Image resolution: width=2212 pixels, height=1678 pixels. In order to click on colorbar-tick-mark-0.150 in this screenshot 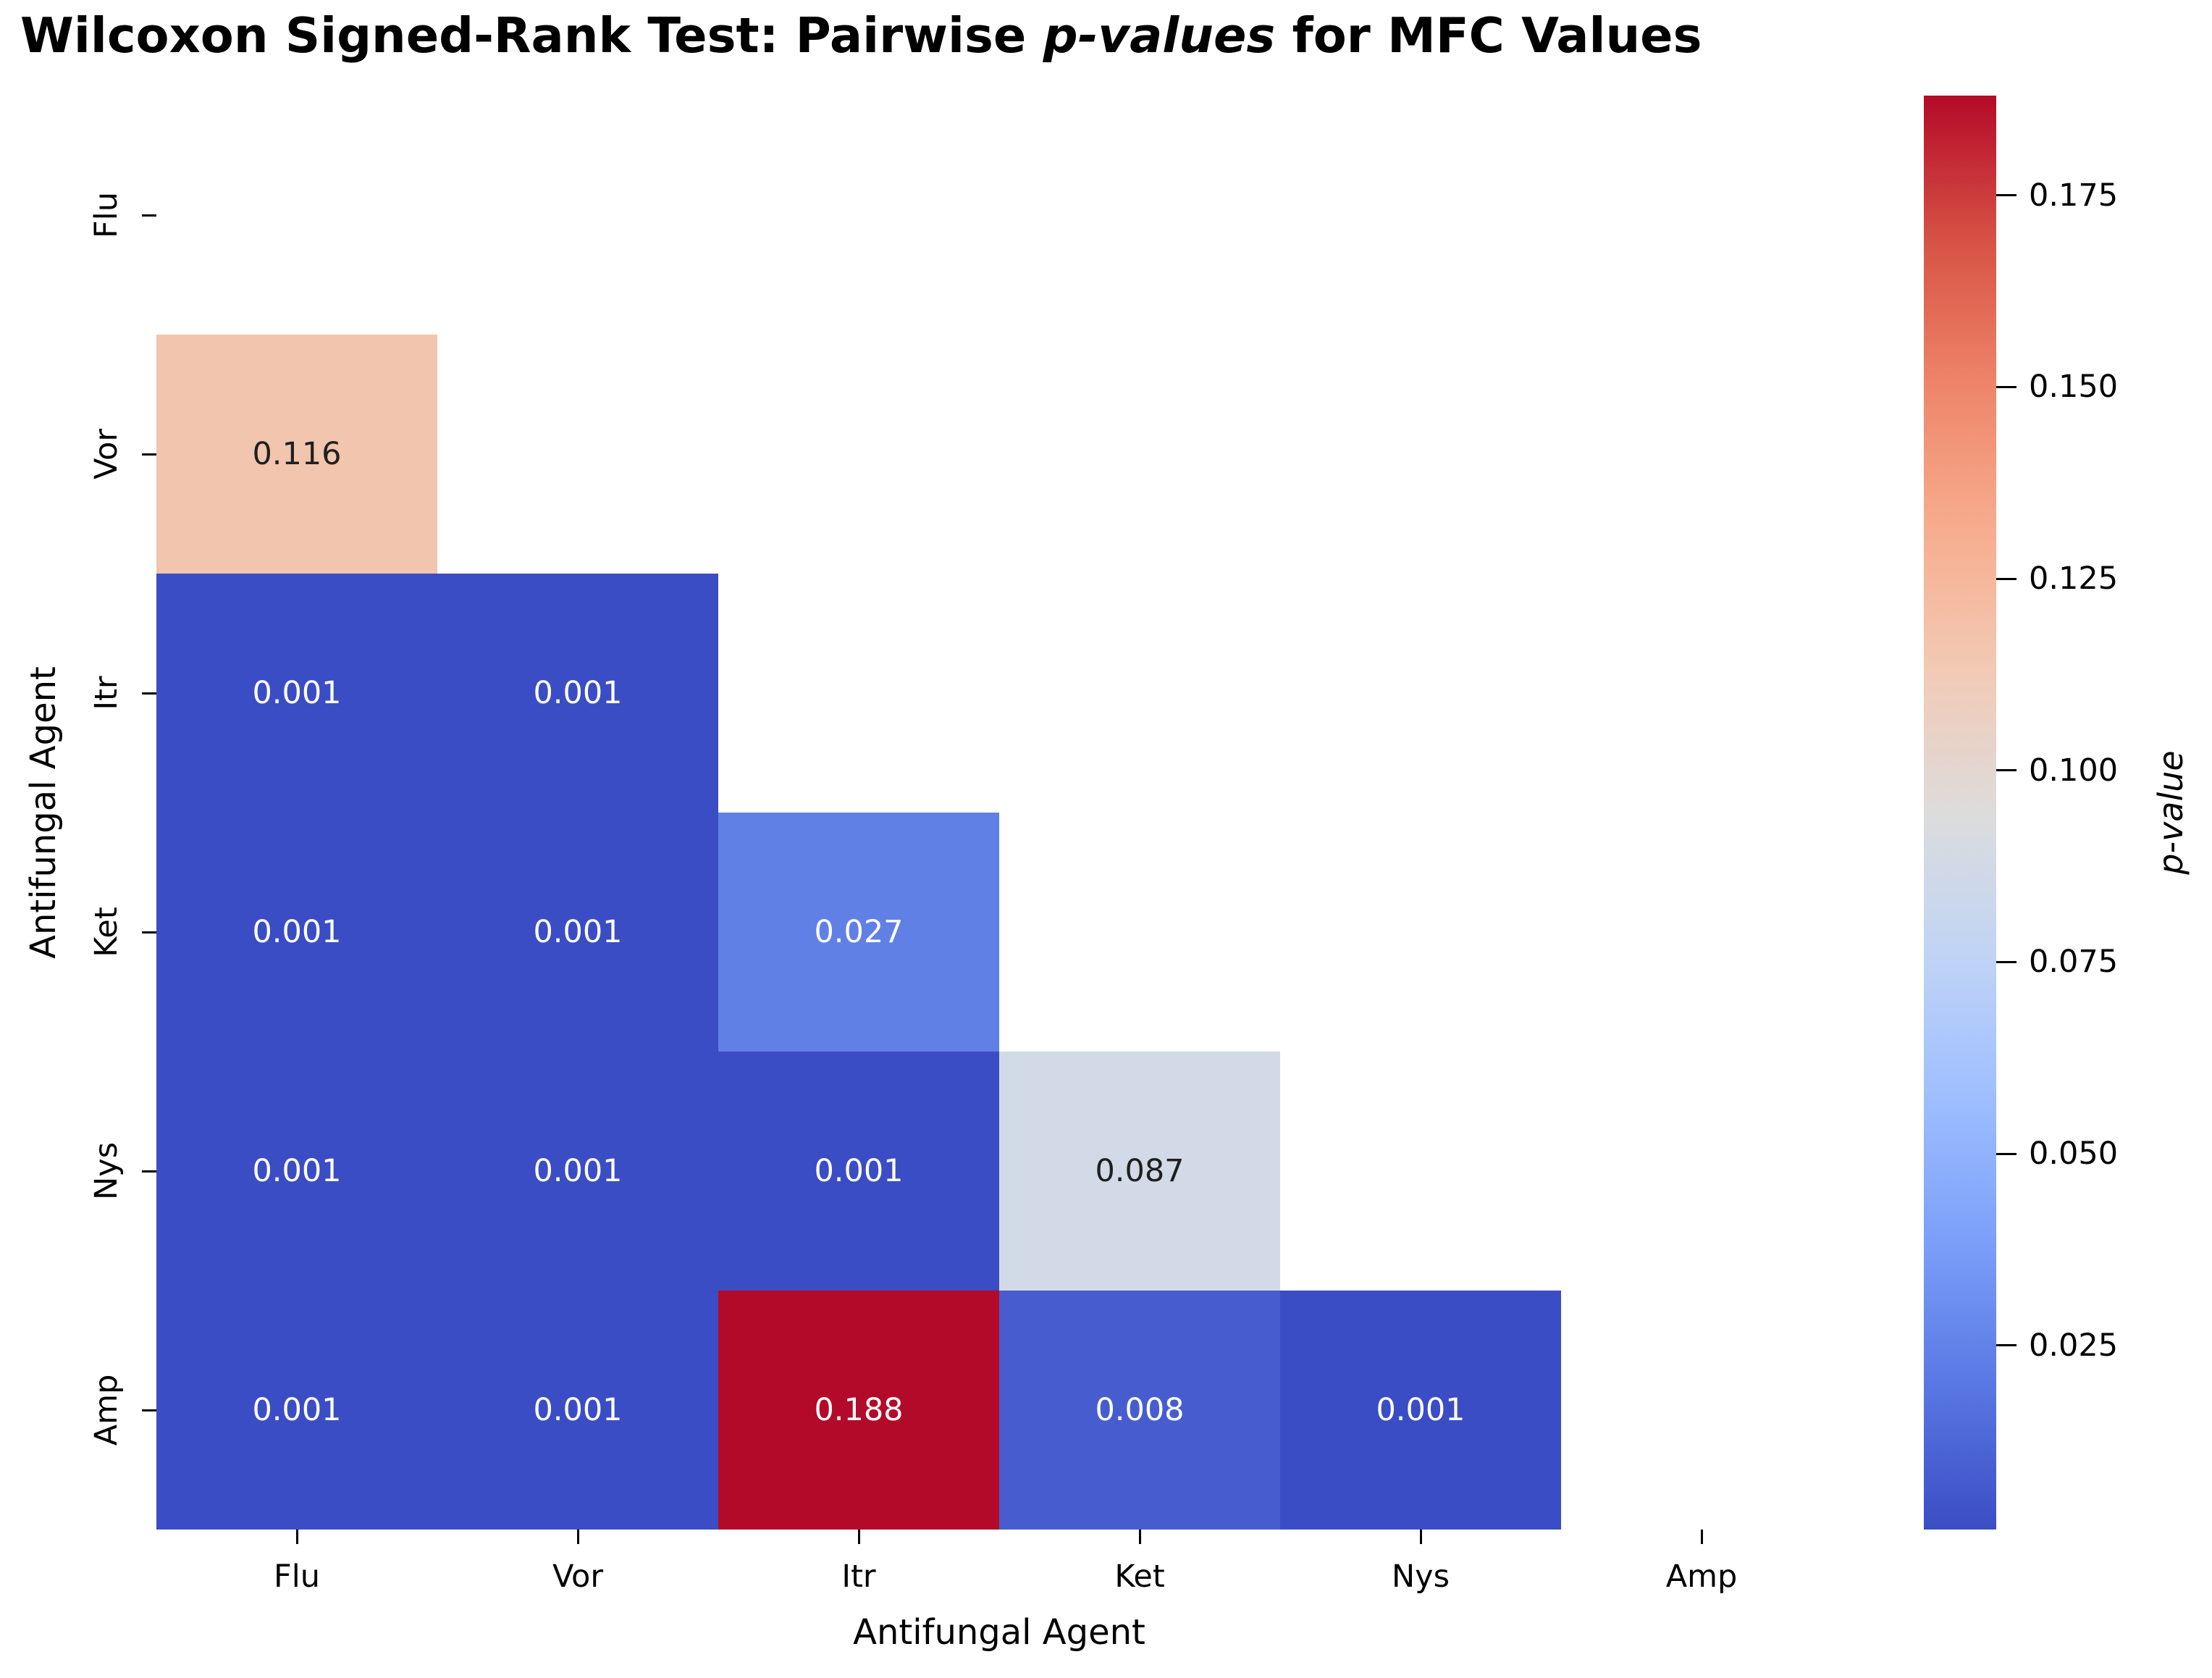, I will do `click(2006, 386)`.